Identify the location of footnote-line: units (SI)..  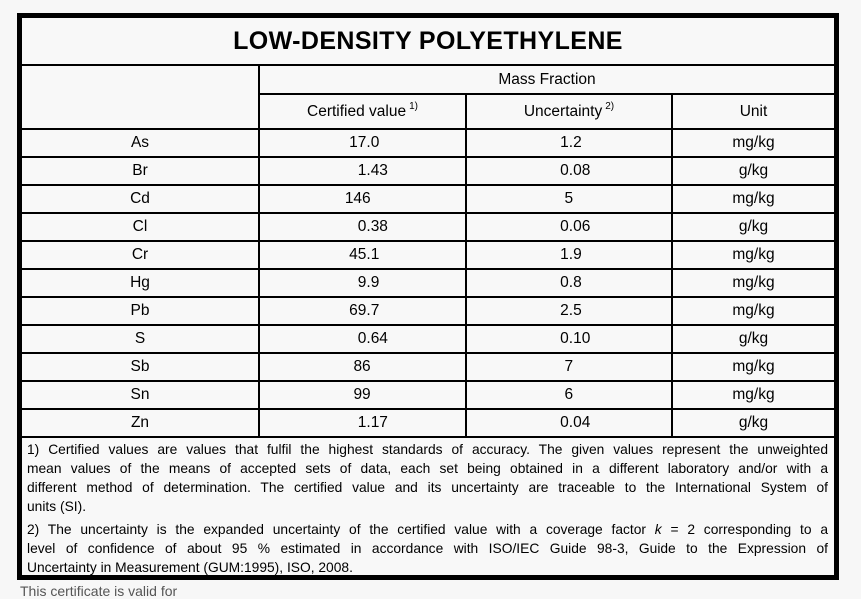
(427, 506).